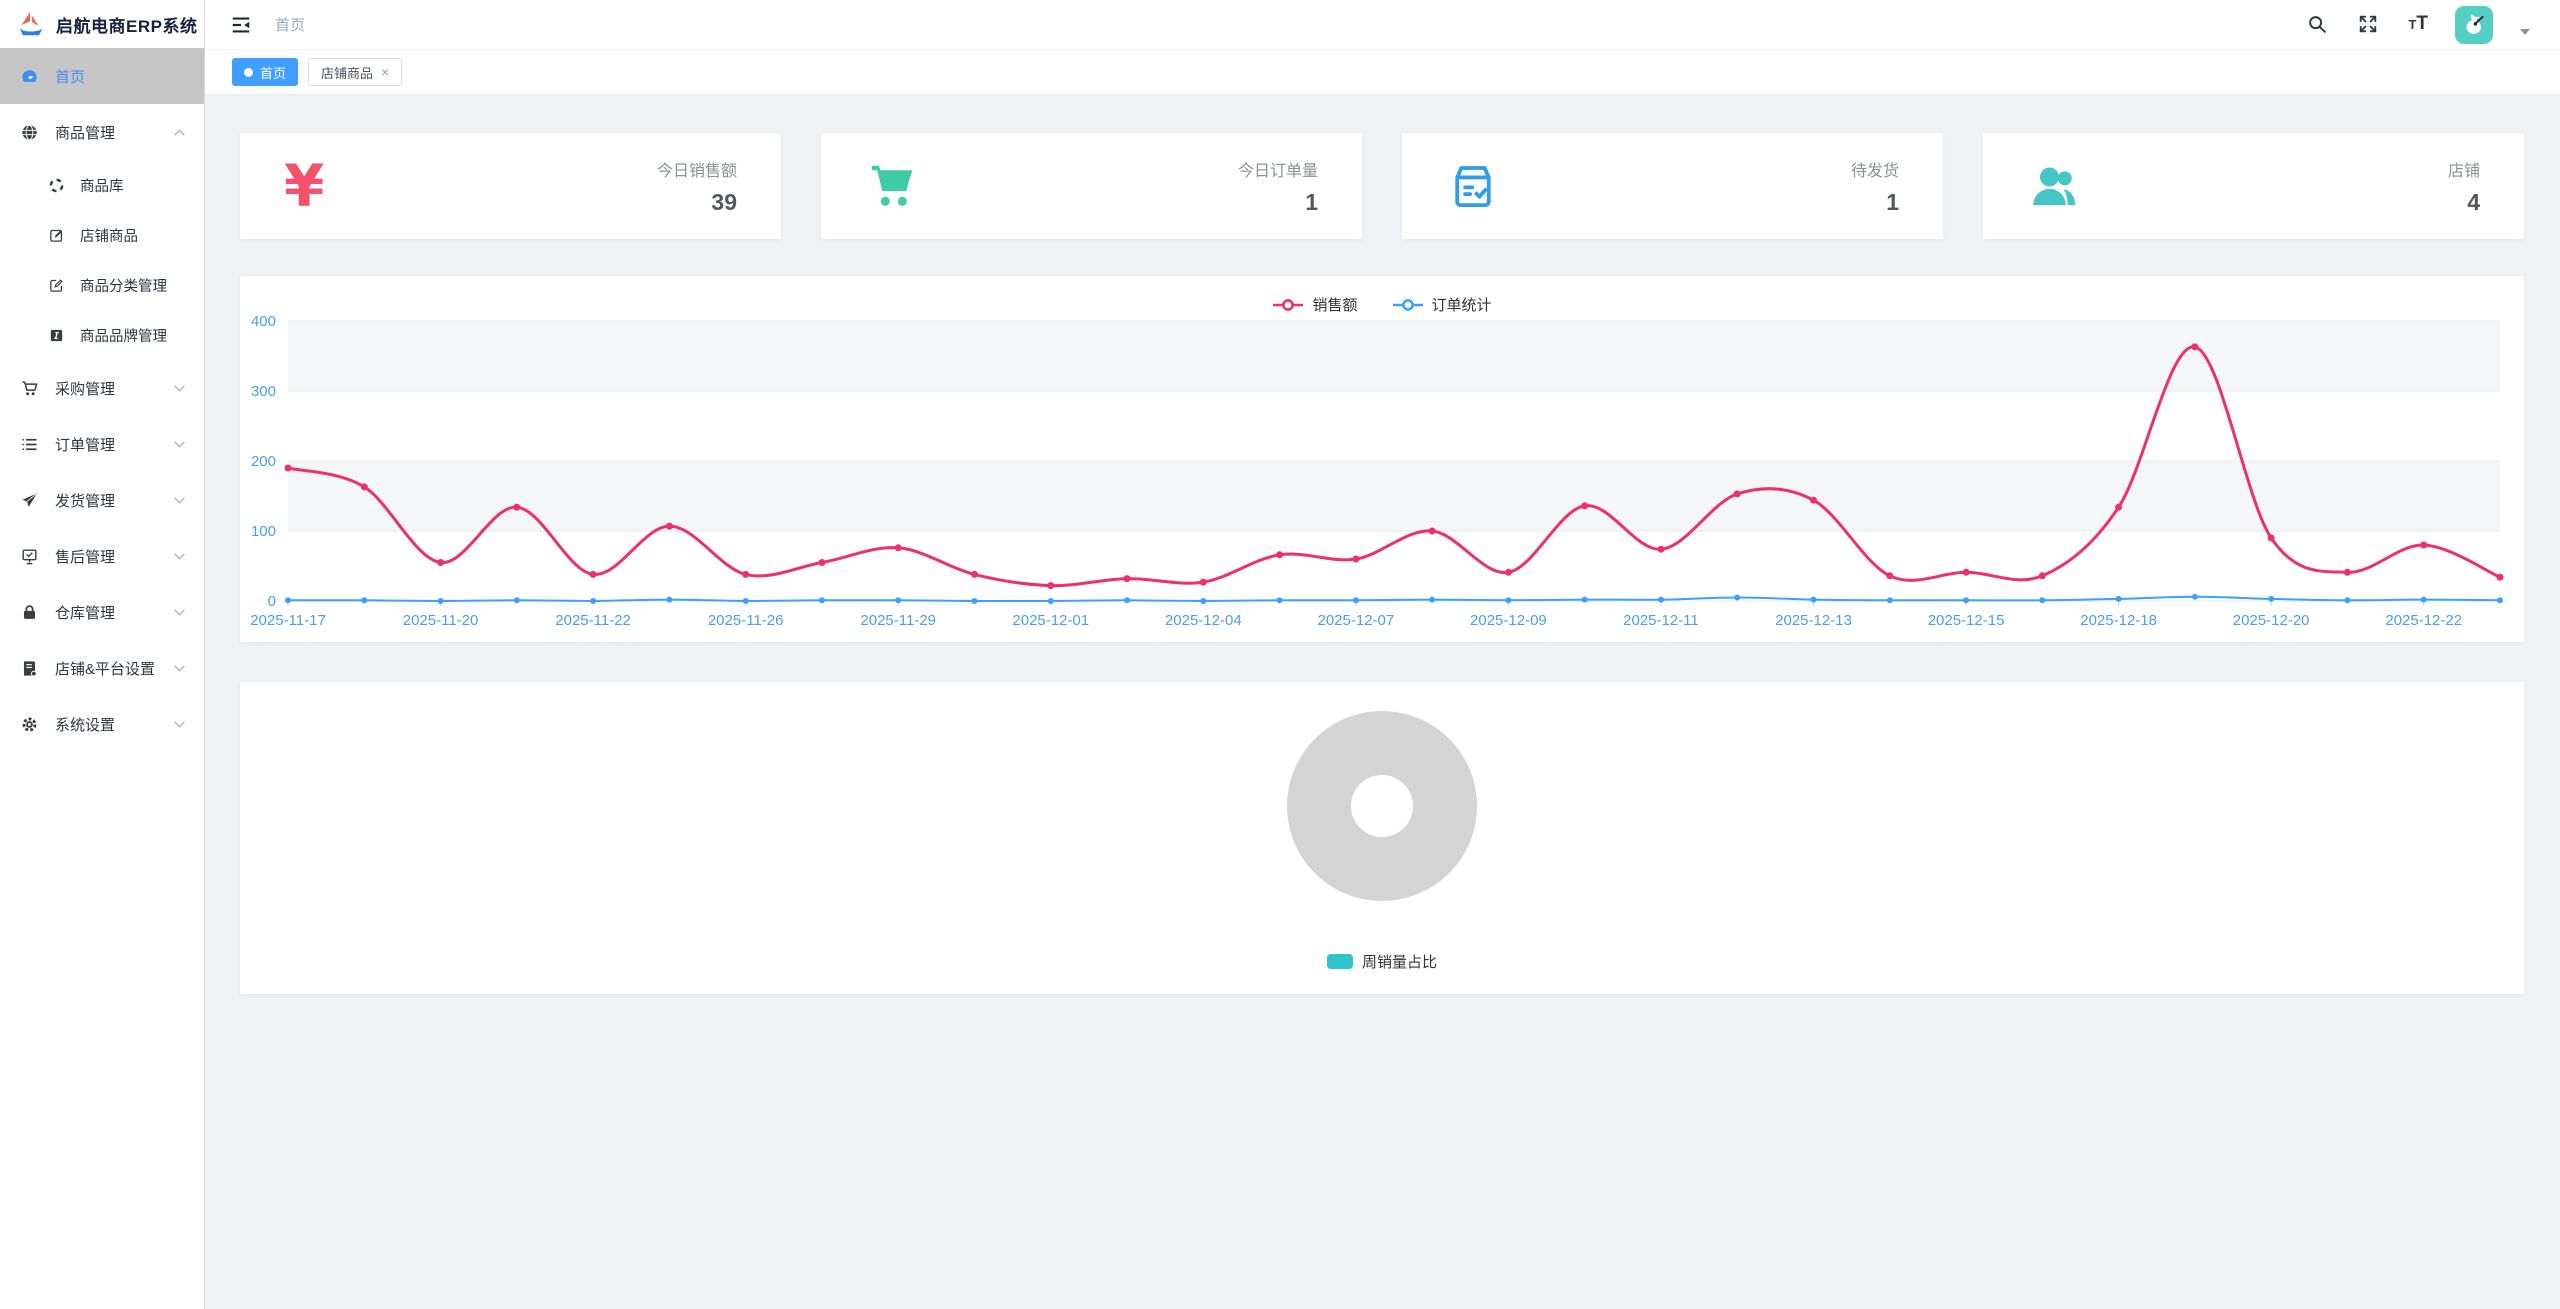 The width and height of the screenshot is (2560, 1309). What do you see at coordinates (1966, 620) in the screenshot?
I see `svg-text: 2025-12-15` at bounding box center [1966, 620].